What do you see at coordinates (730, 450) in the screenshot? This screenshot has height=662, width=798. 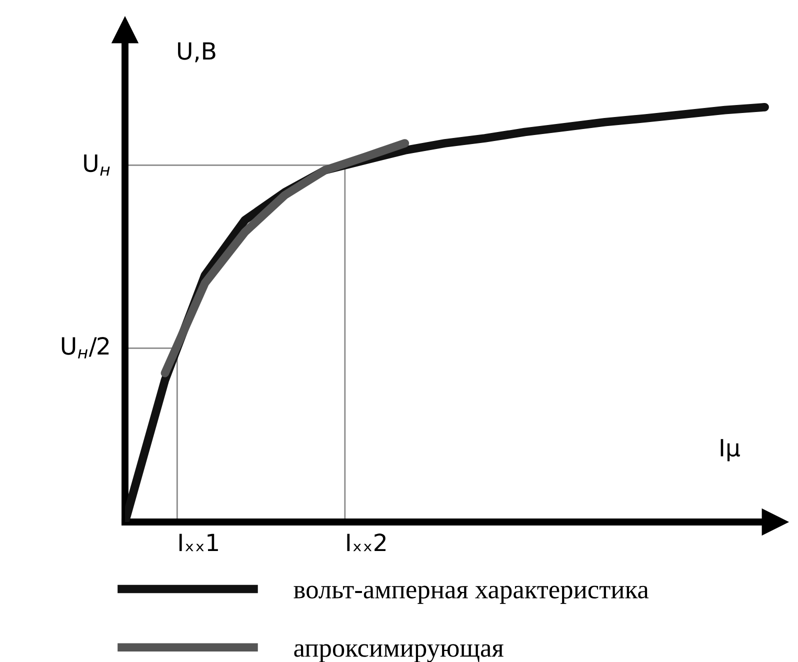 I see `x-axis-title: Iµ` at bounding box center [730, 450].